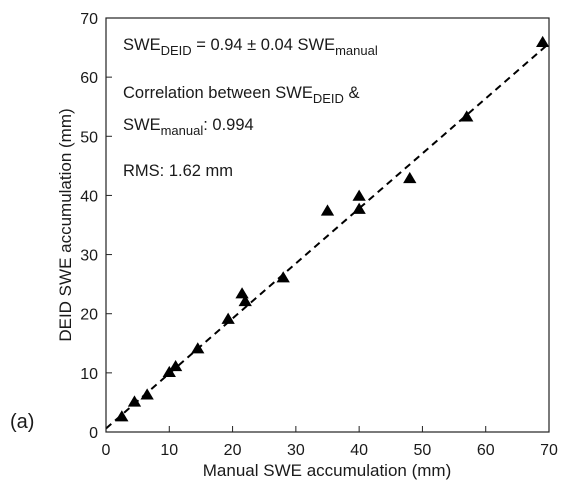 The width and height of the screenshot is (565, 486). Describe the element at coordinates (359, 450) in the screenshot. I see `x-tick-label: 40` at that location.